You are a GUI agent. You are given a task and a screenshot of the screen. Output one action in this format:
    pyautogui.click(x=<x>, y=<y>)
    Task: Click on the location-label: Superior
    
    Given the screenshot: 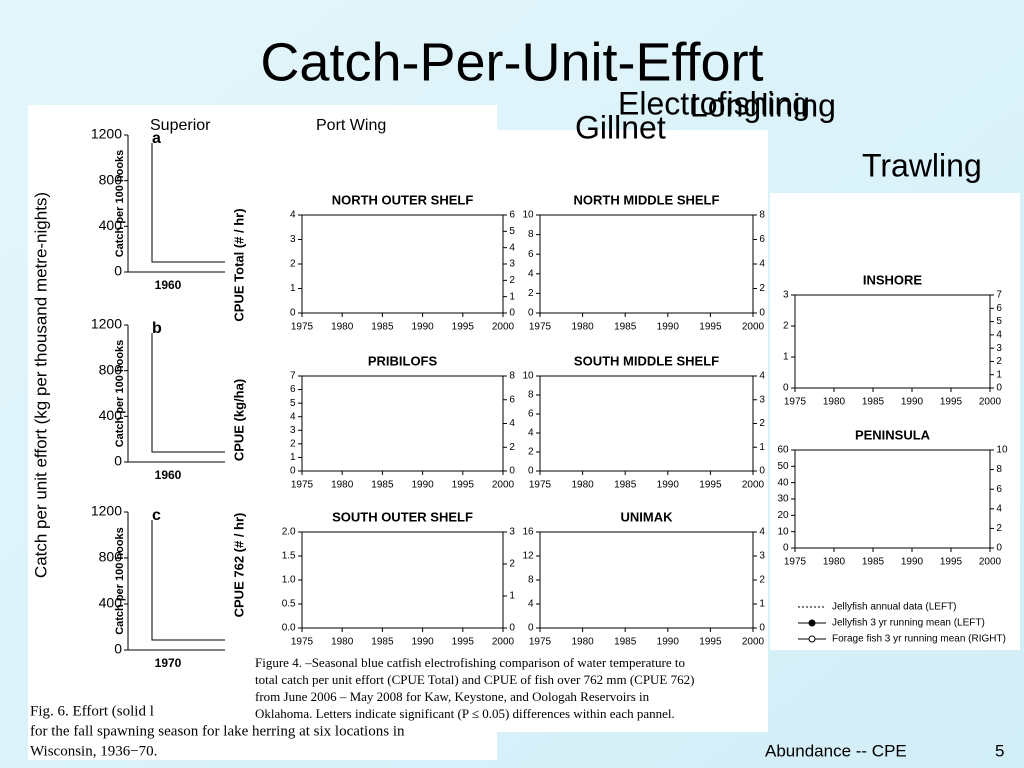 What is the action you would take?
    pyautogui.click(x=180, y=125)
    